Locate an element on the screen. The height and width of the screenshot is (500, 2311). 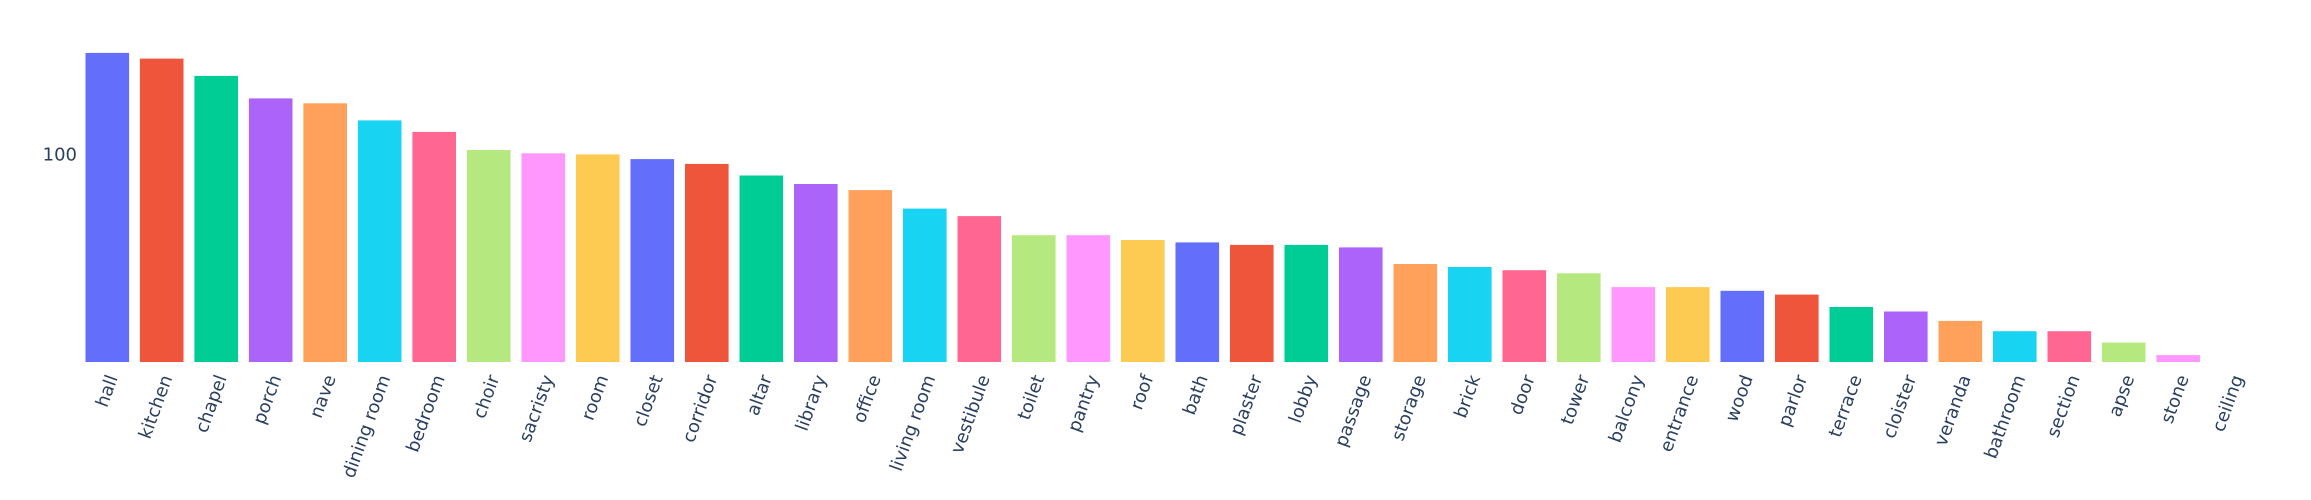
bar-closet is located at coordinates (652, 260).